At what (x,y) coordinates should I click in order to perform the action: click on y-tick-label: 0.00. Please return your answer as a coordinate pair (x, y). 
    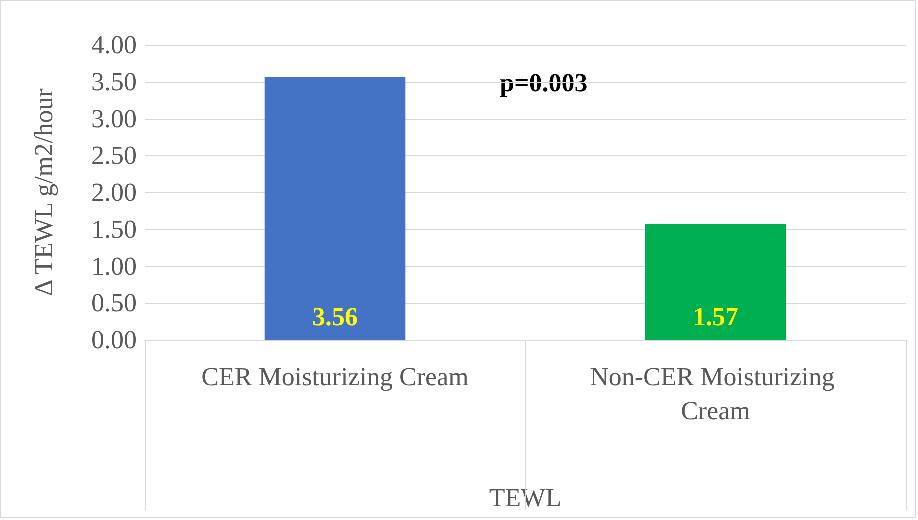
    Looking at the image, I should click on (114, 340).